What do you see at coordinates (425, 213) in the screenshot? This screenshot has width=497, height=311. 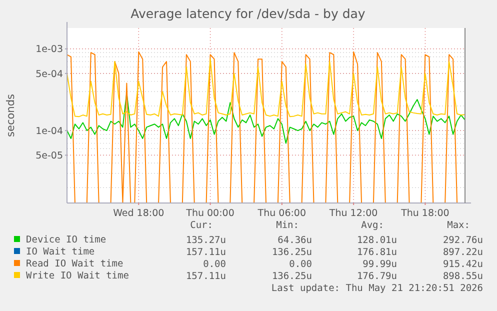 I see `x-tick-label: Thu 18:00` at bounding box center [425, 213].